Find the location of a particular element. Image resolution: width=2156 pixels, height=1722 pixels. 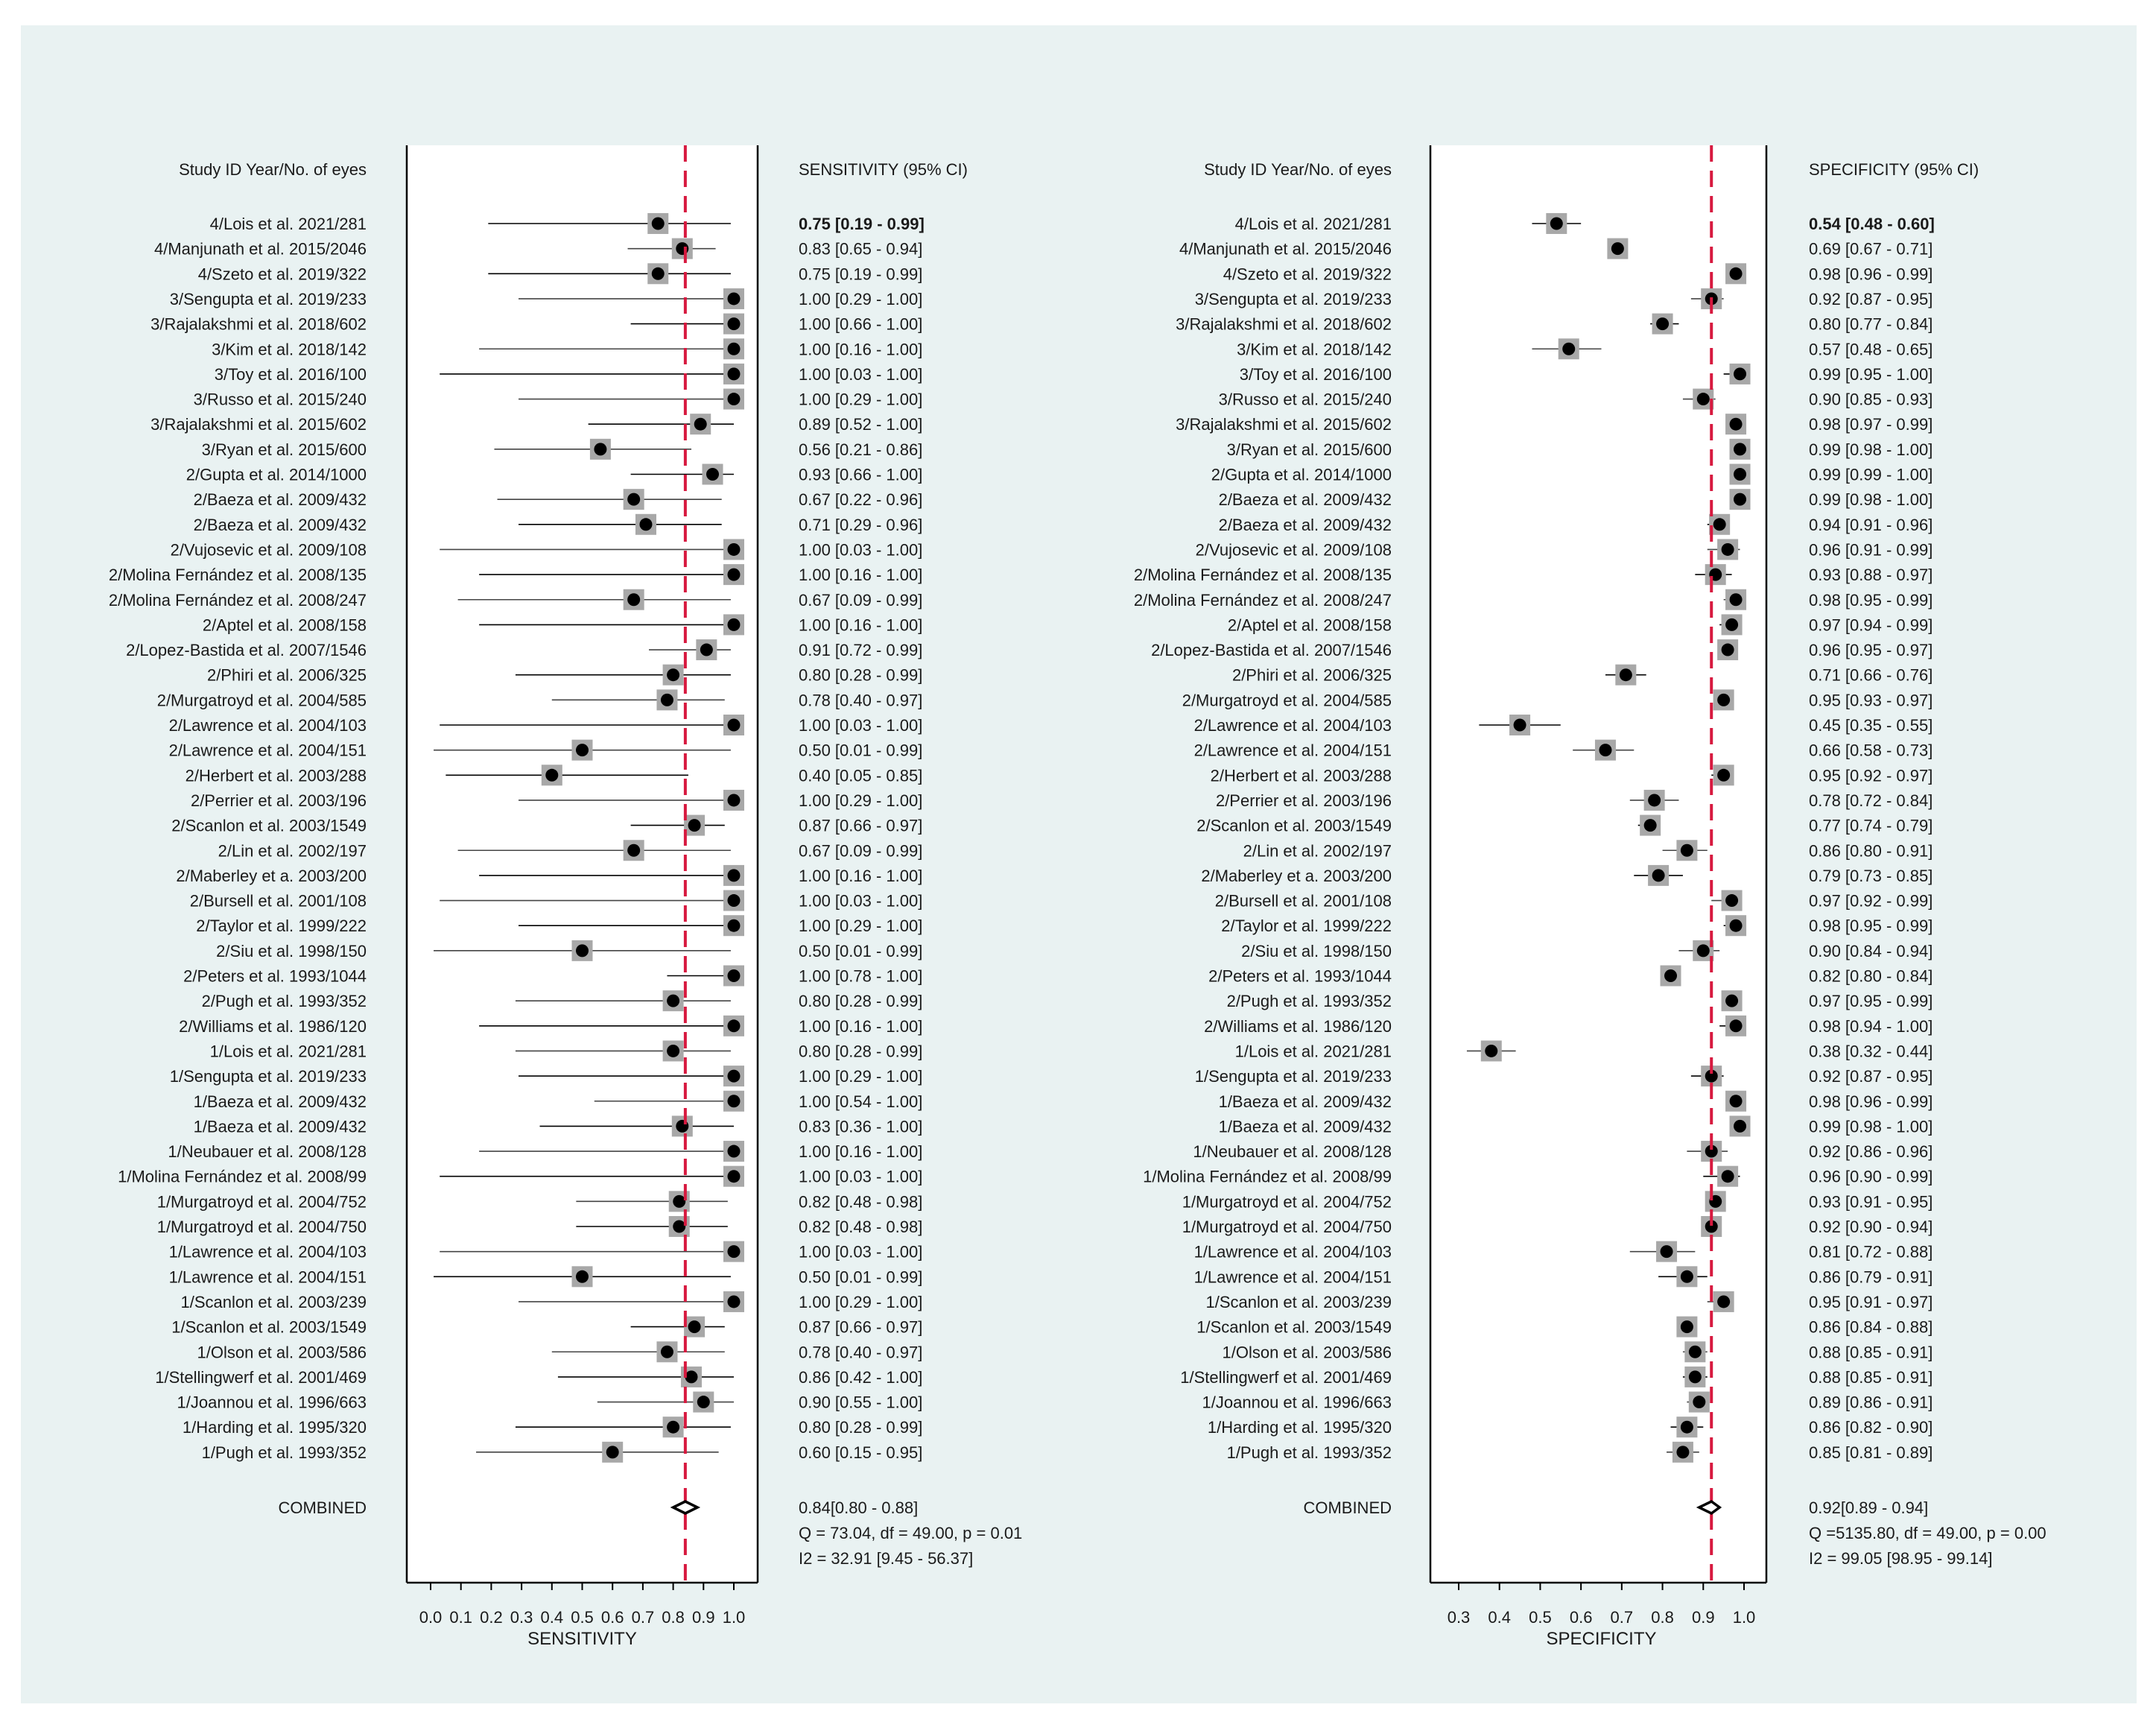

sens-study-label: 4/Lois et al. 2021/281 is located at coordinates (288, 224).